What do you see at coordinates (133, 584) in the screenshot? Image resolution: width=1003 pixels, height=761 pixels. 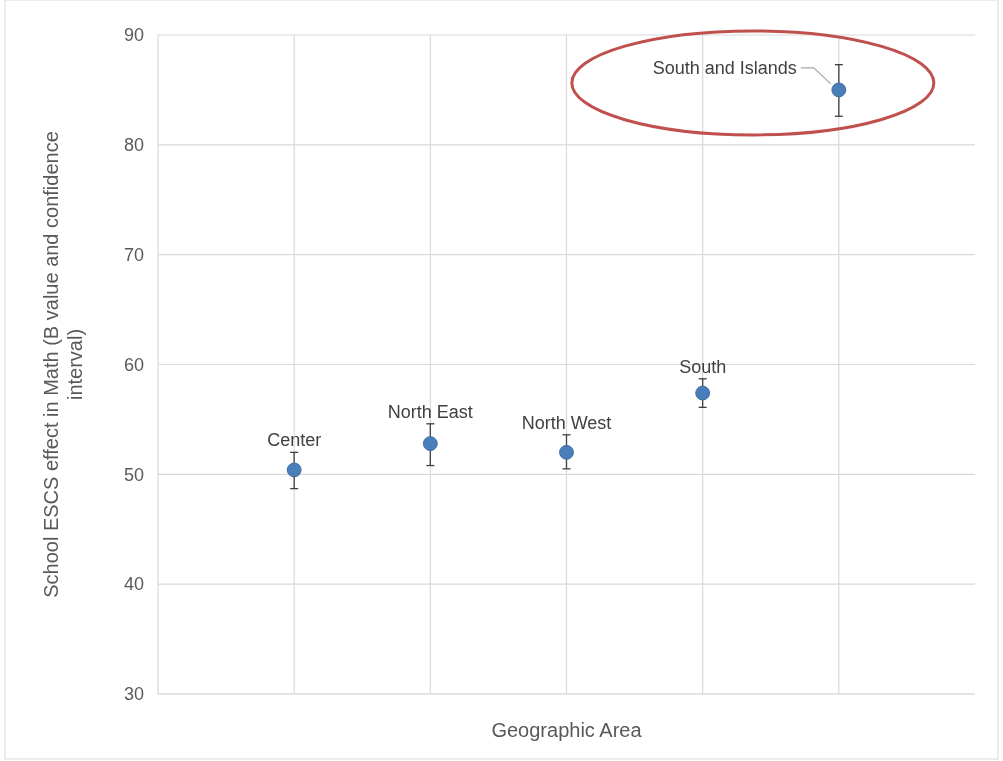 I see `y-tick-label: 40` at bounding box center [133, 584].